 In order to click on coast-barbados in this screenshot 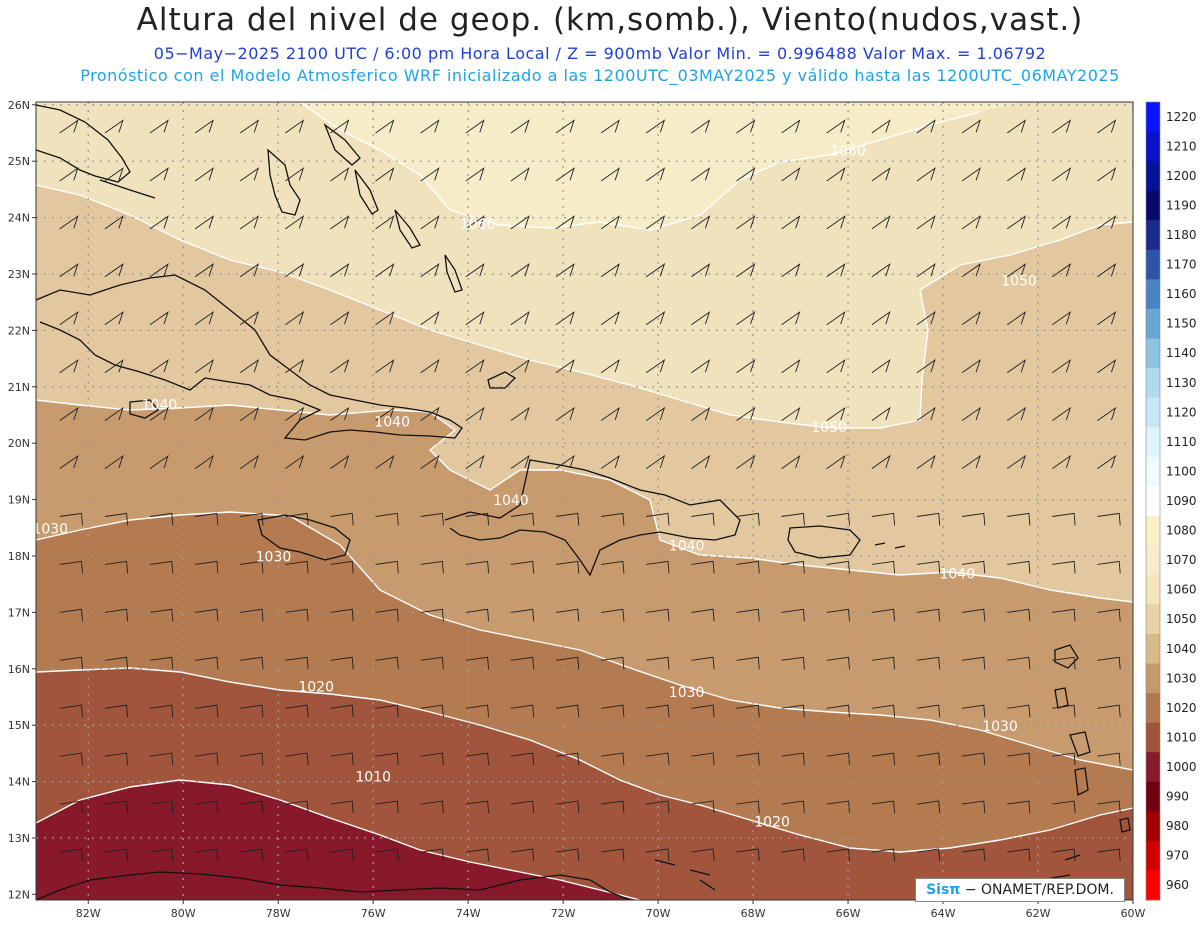, I will do `click(1125, 825)`.